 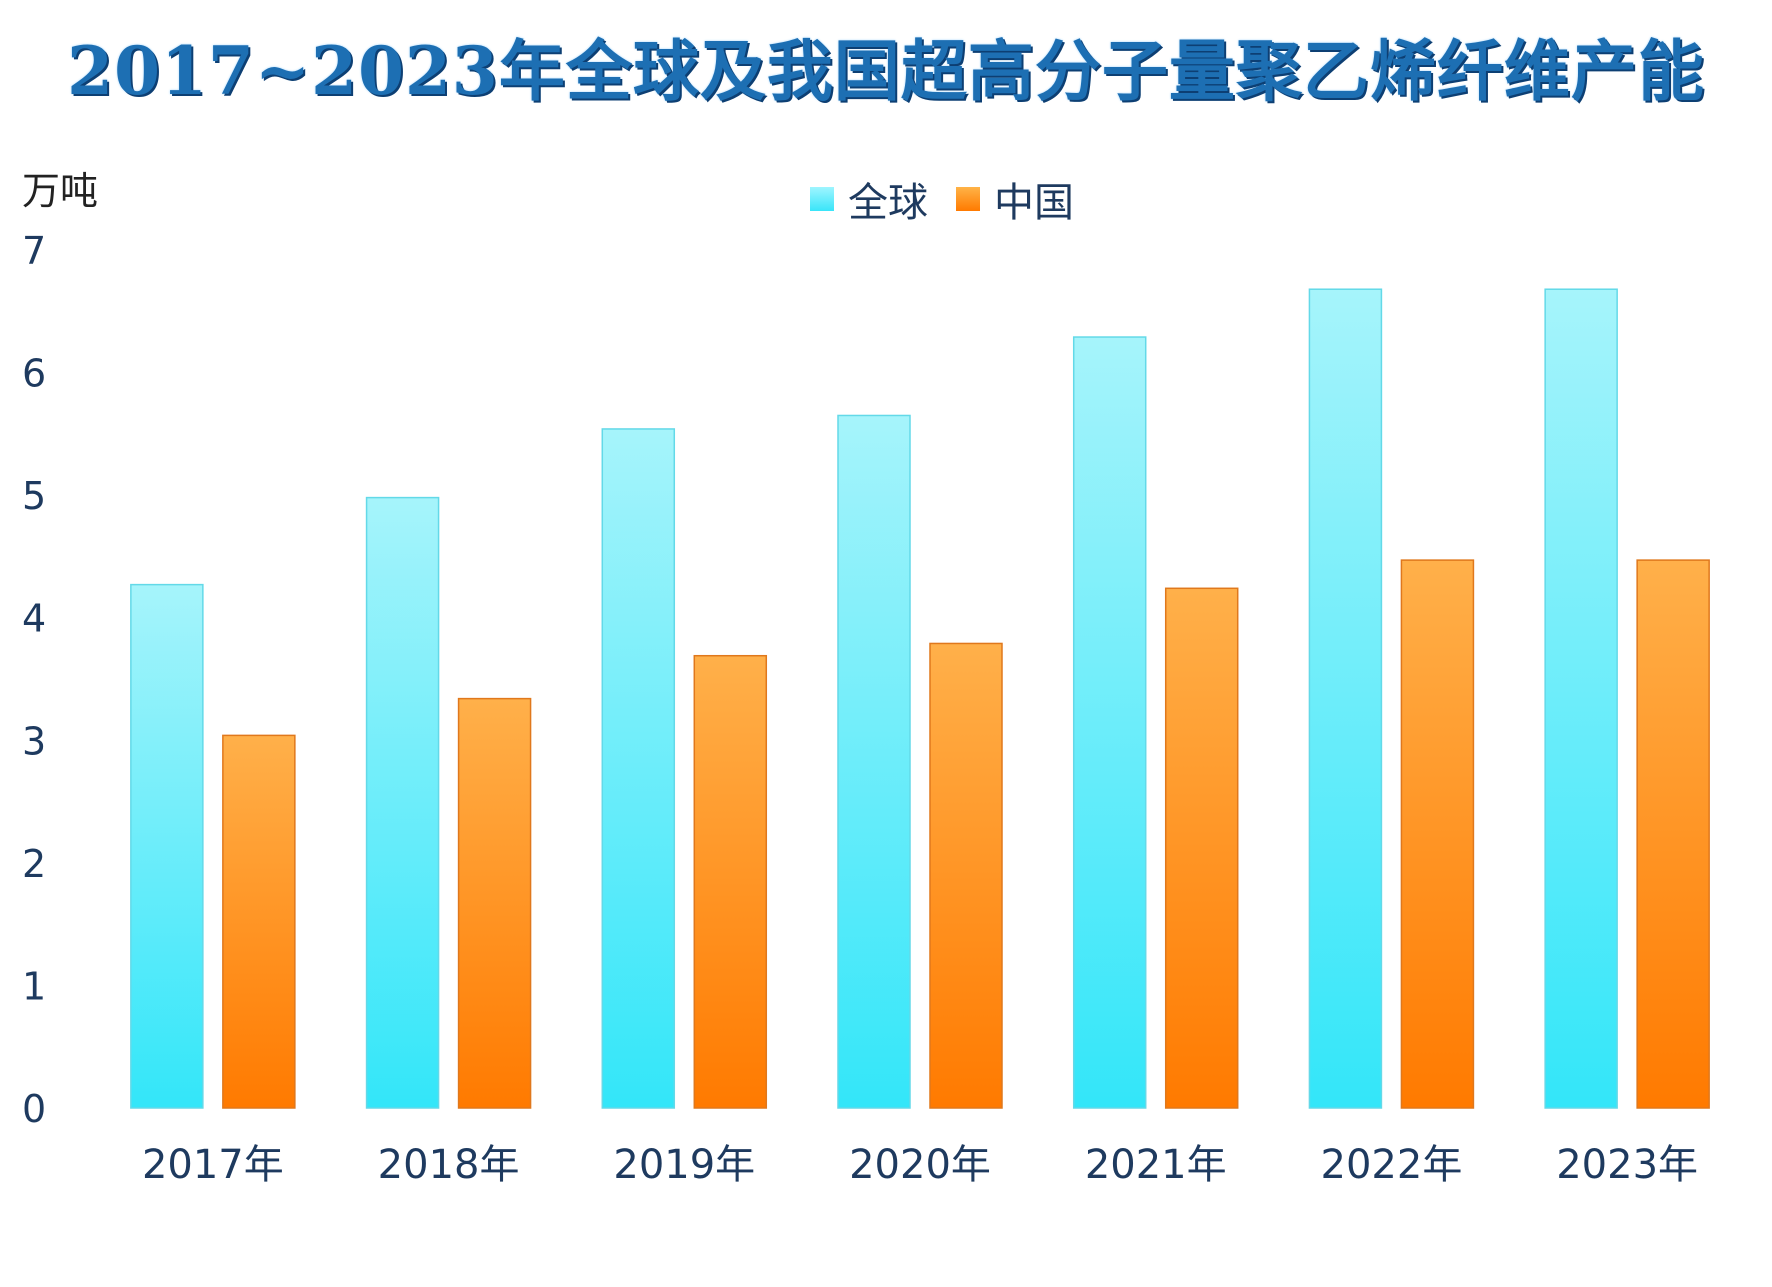 What do you see at coordinates (1345, 698) in the screenshot?
I see `bar-global-2022年` at bounding box center [1345, 698].